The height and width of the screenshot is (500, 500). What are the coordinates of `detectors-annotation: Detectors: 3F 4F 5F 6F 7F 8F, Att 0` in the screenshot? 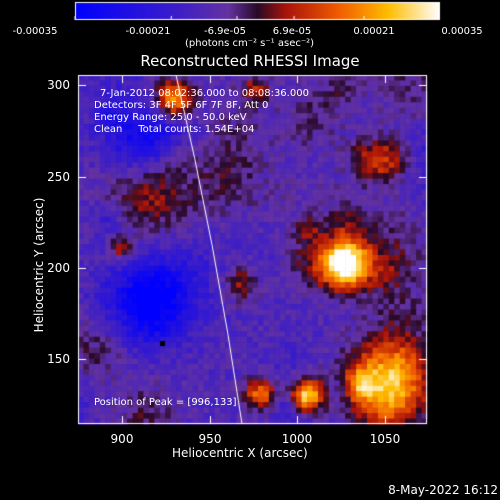 It's located at (181, 105).